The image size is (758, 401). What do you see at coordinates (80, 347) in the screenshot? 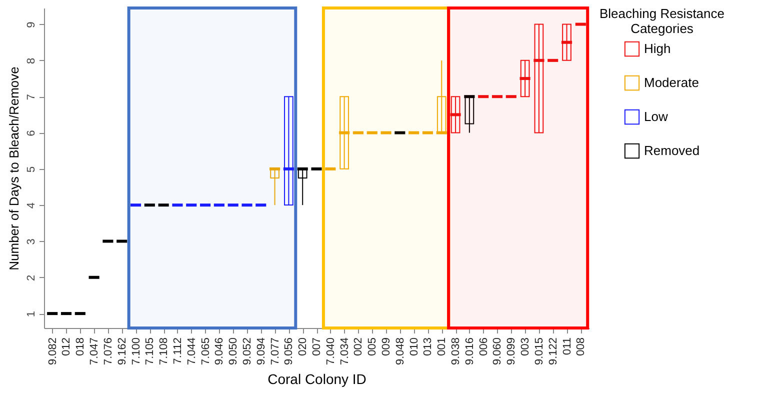
I see `x-tick-label: 018` at bounding box center [80, 347].